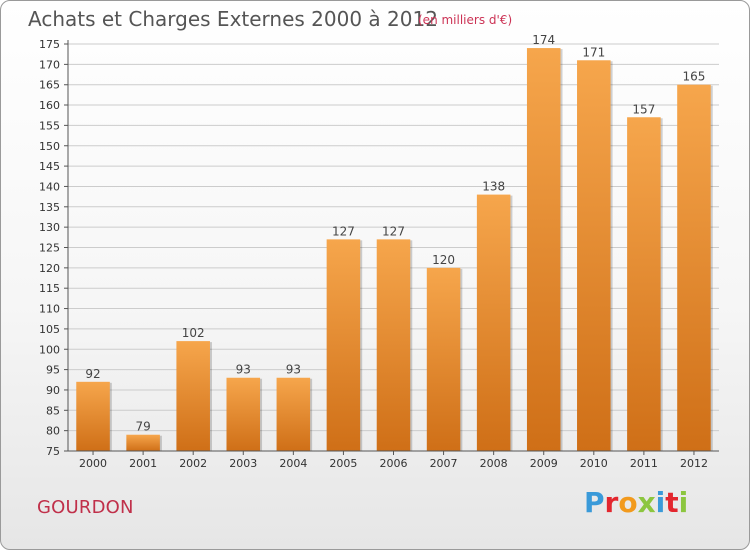  I want to click on y-tick-label: 115, so click(49, 288).